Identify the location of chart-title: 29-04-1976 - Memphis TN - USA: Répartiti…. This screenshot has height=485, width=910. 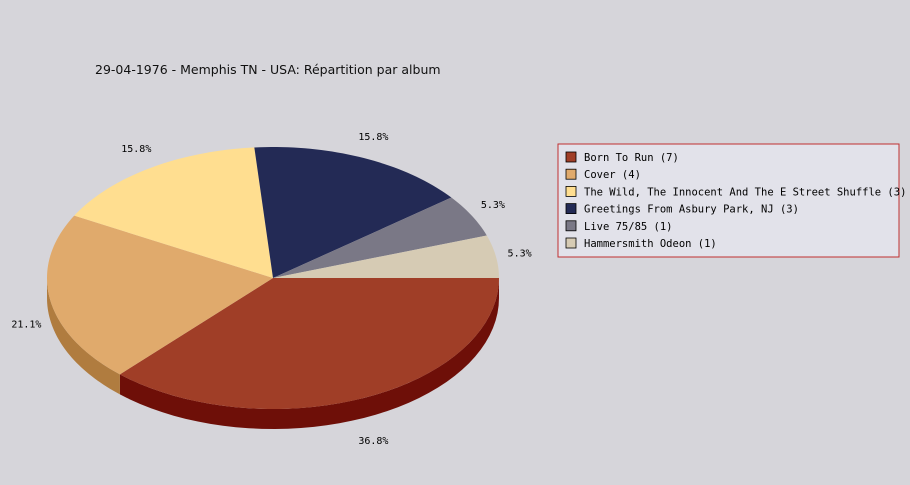
(268, 69).